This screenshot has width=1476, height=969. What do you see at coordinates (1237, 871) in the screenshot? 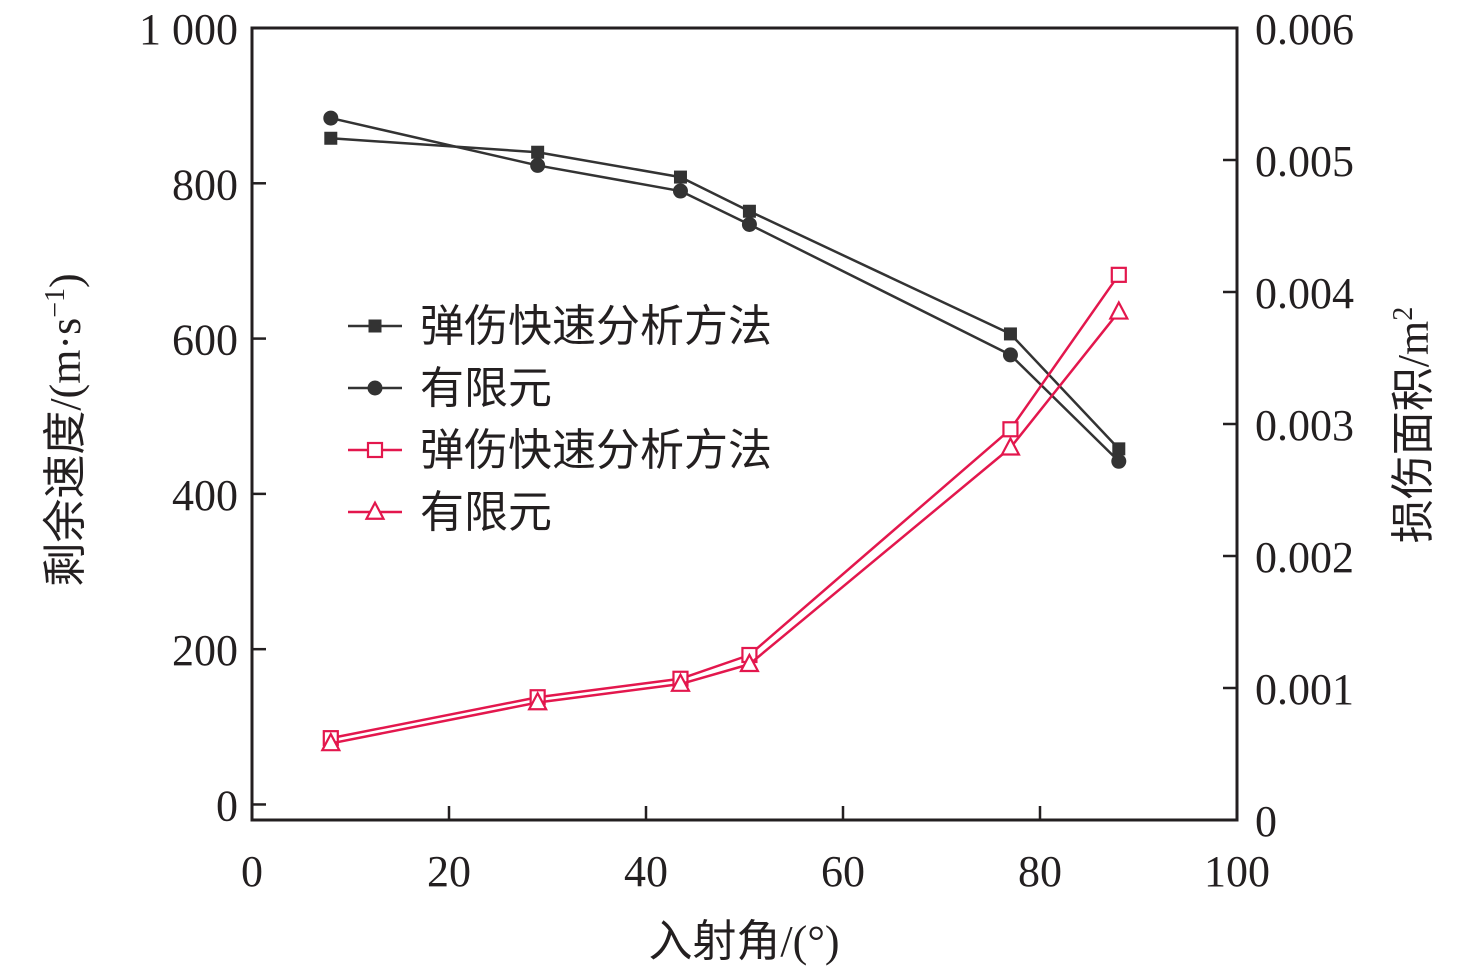
I see `x-tick-label: 100` at bounding box center [1237, 871].